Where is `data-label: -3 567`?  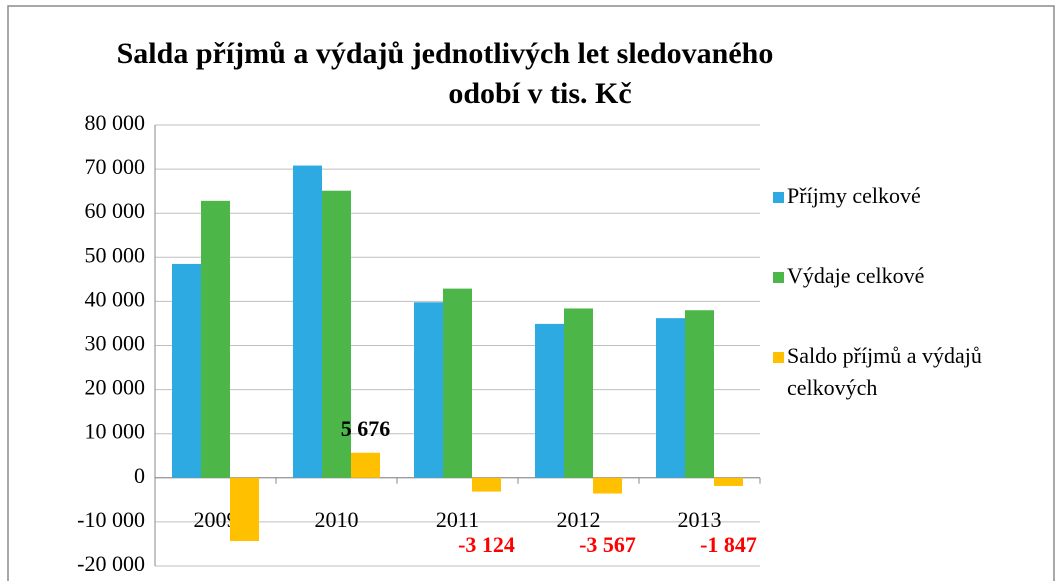
data-label: -3 567 is located at coordinates (607, 544).